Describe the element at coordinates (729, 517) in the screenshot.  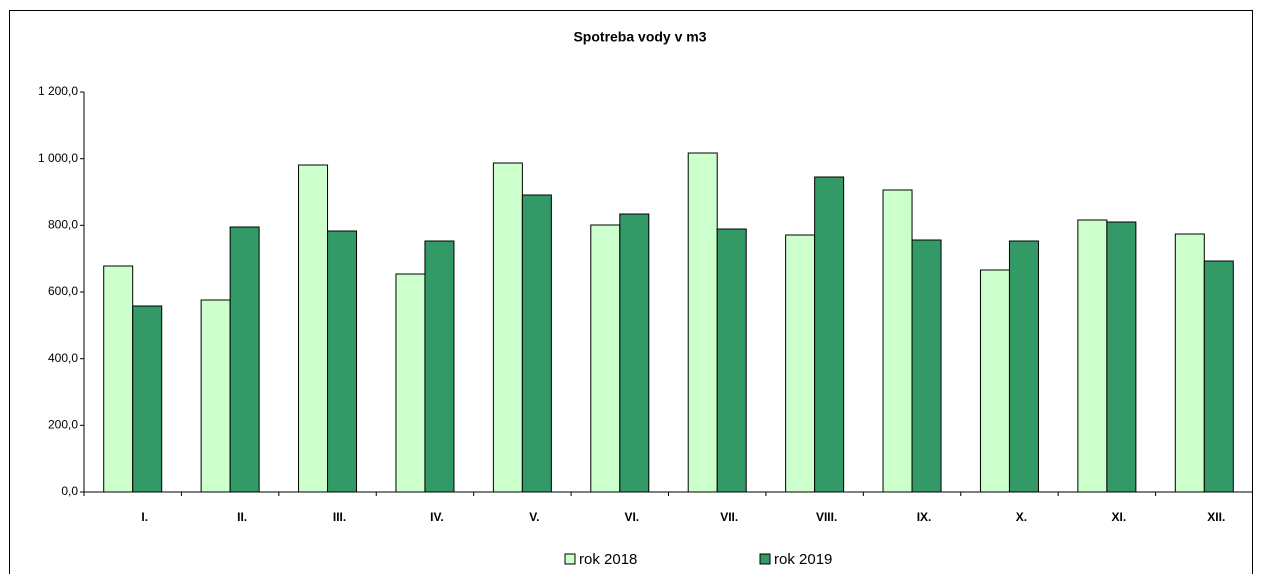
I see `x-tick-label: VII.` at that location.